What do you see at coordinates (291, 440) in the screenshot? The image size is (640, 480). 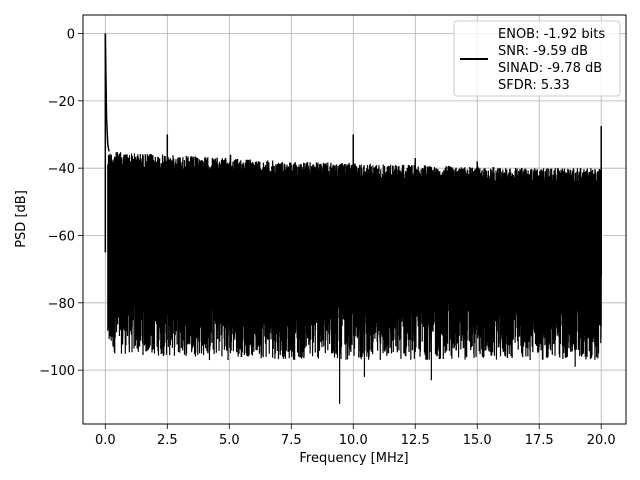 I see `x-tick-label: 7.5` at bounding box center [291, 440].